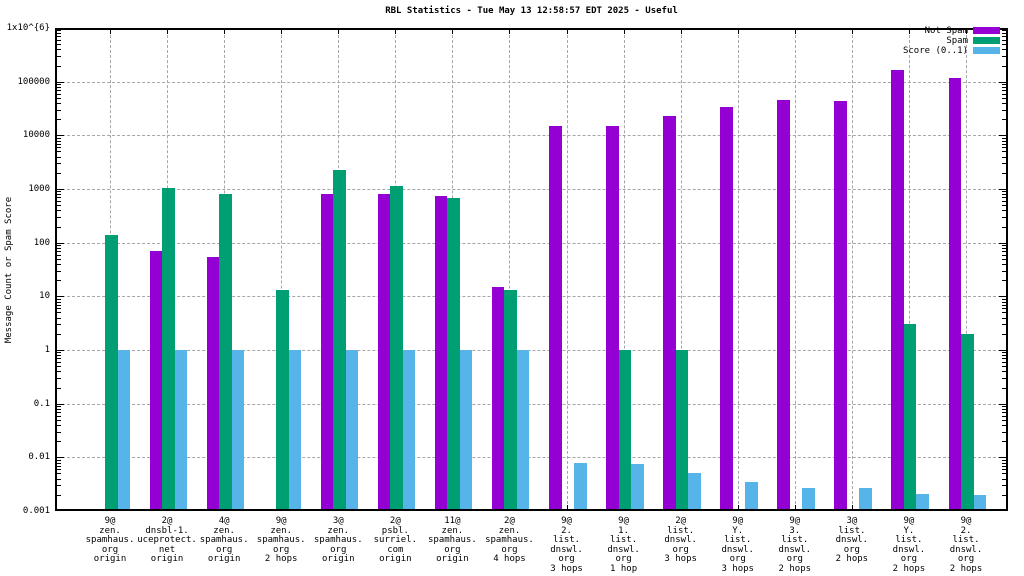 Image resolution: width=1024 pixels, height=576 pixels. Describe the element at coordinates (395, 540) in the screenshot. I see `x-tick-label: 2@ psbl. surriel. com origin` at that location.